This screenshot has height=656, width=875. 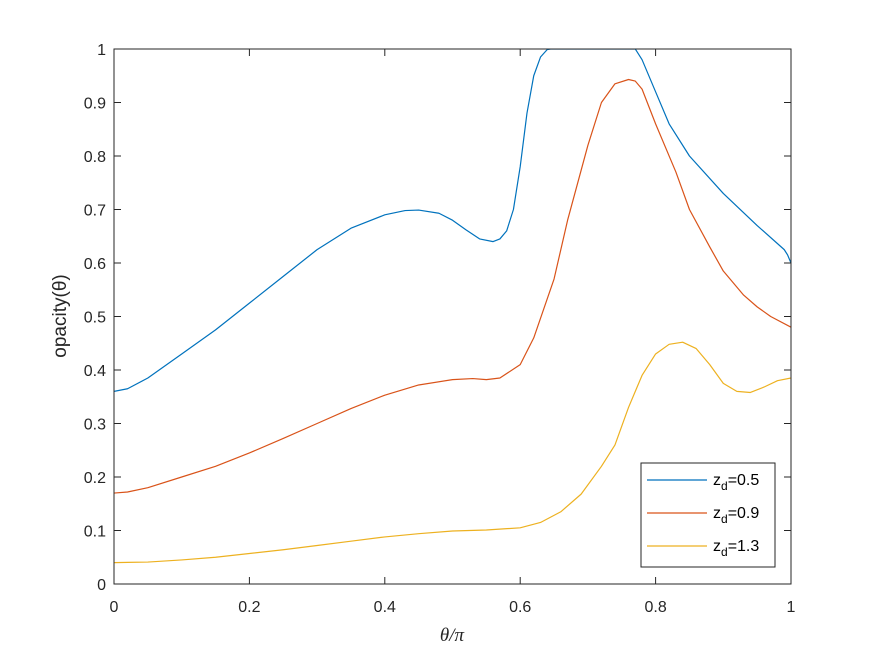 What do you see at coordinates (95, 478) in the screenshot?
I see `y-tick-label: 0.2` at bounding box center [95, 478].